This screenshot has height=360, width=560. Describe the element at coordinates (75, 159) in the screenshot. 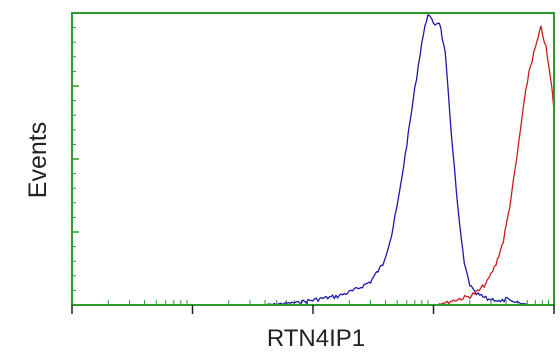

I see `y-axis-ticks` at that location.